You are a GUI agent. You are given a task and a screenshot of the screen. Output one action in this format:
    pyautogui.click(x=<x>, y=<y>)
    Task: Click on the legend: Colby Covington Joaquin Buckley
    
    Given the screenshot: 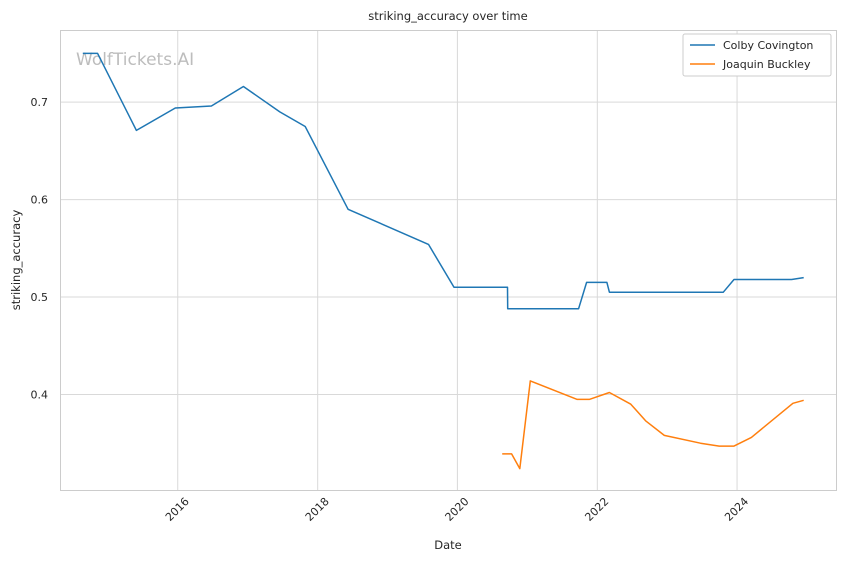 What is the action you would take?
    pyautogui.click(x=757, y=55)
    